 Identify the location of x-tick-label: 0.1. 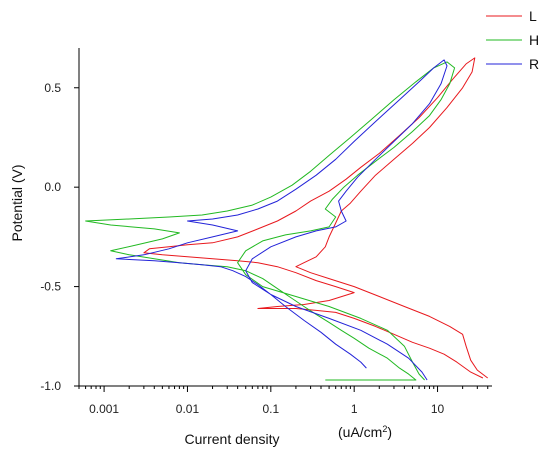
(270, 409).